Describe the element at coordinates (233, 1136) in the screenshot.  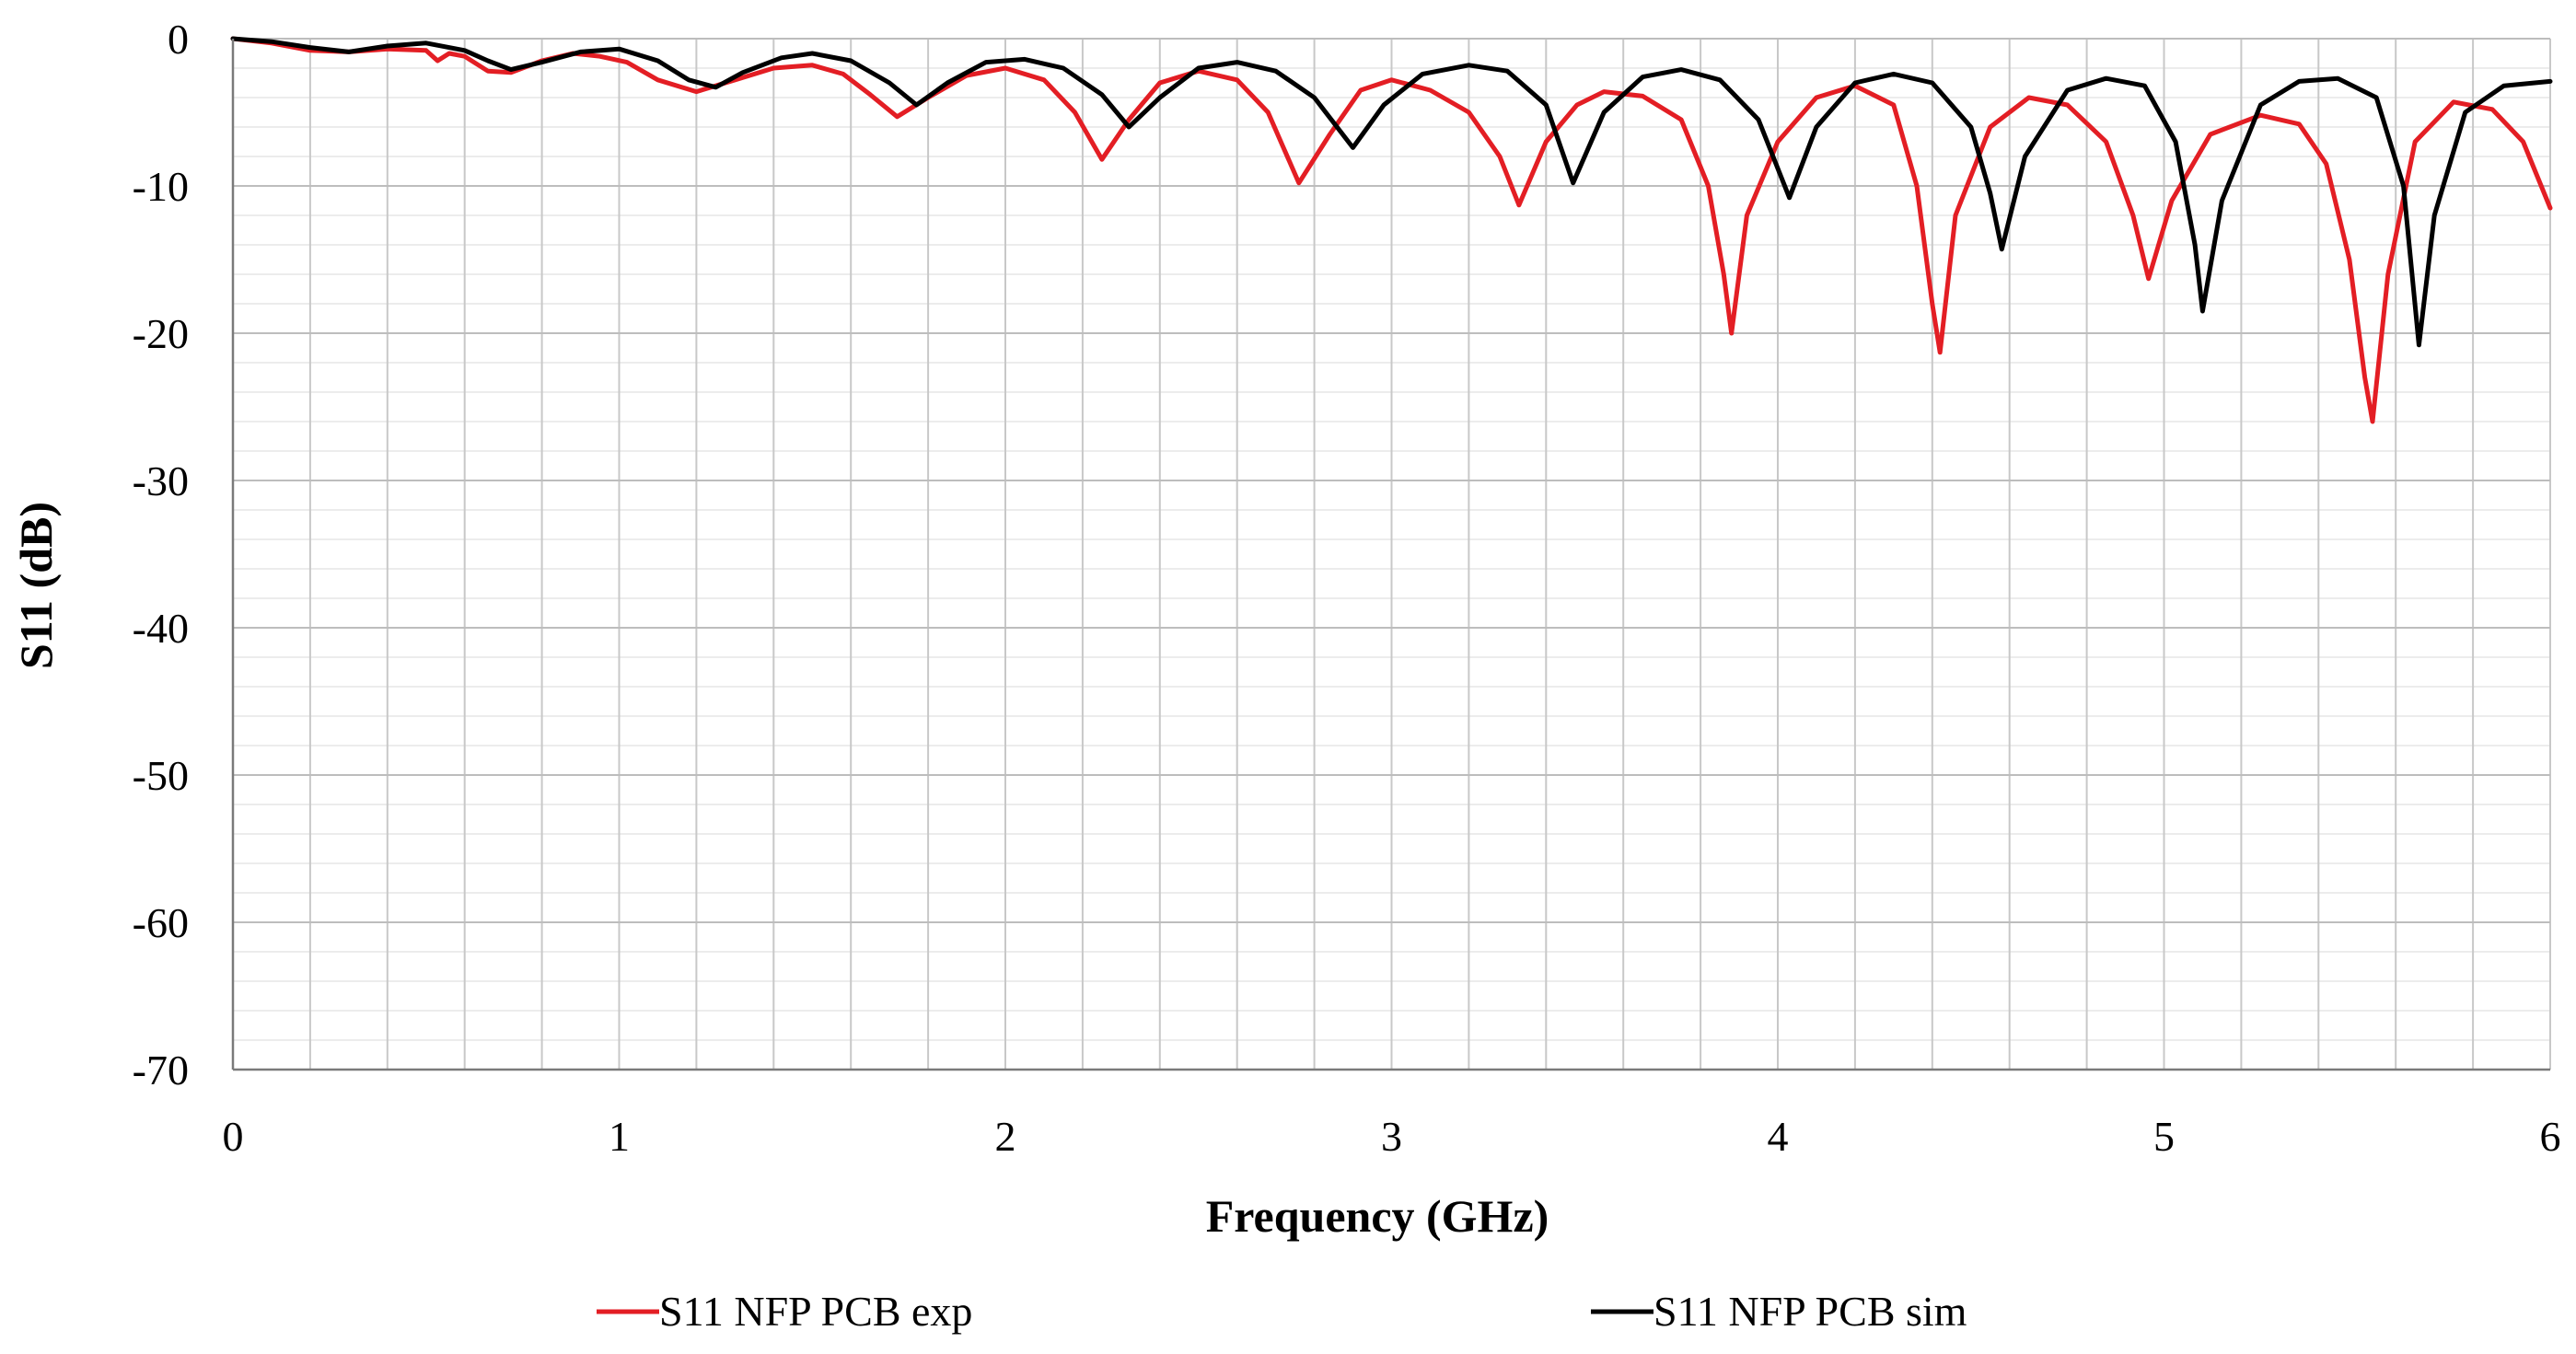
I see `x-tick-label: 0` at that location.